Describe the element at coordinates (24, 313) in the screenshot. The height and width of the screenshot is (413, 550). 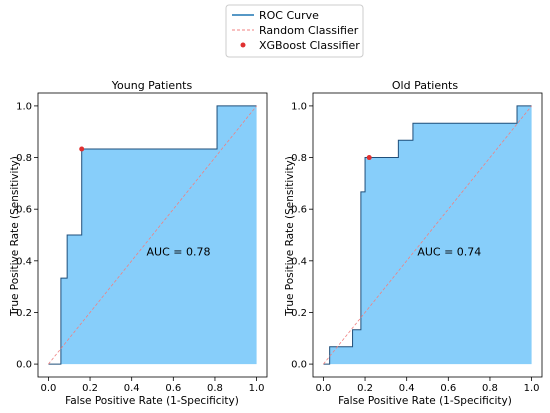
I see `young-y-tick-label: 0.2` at that location.